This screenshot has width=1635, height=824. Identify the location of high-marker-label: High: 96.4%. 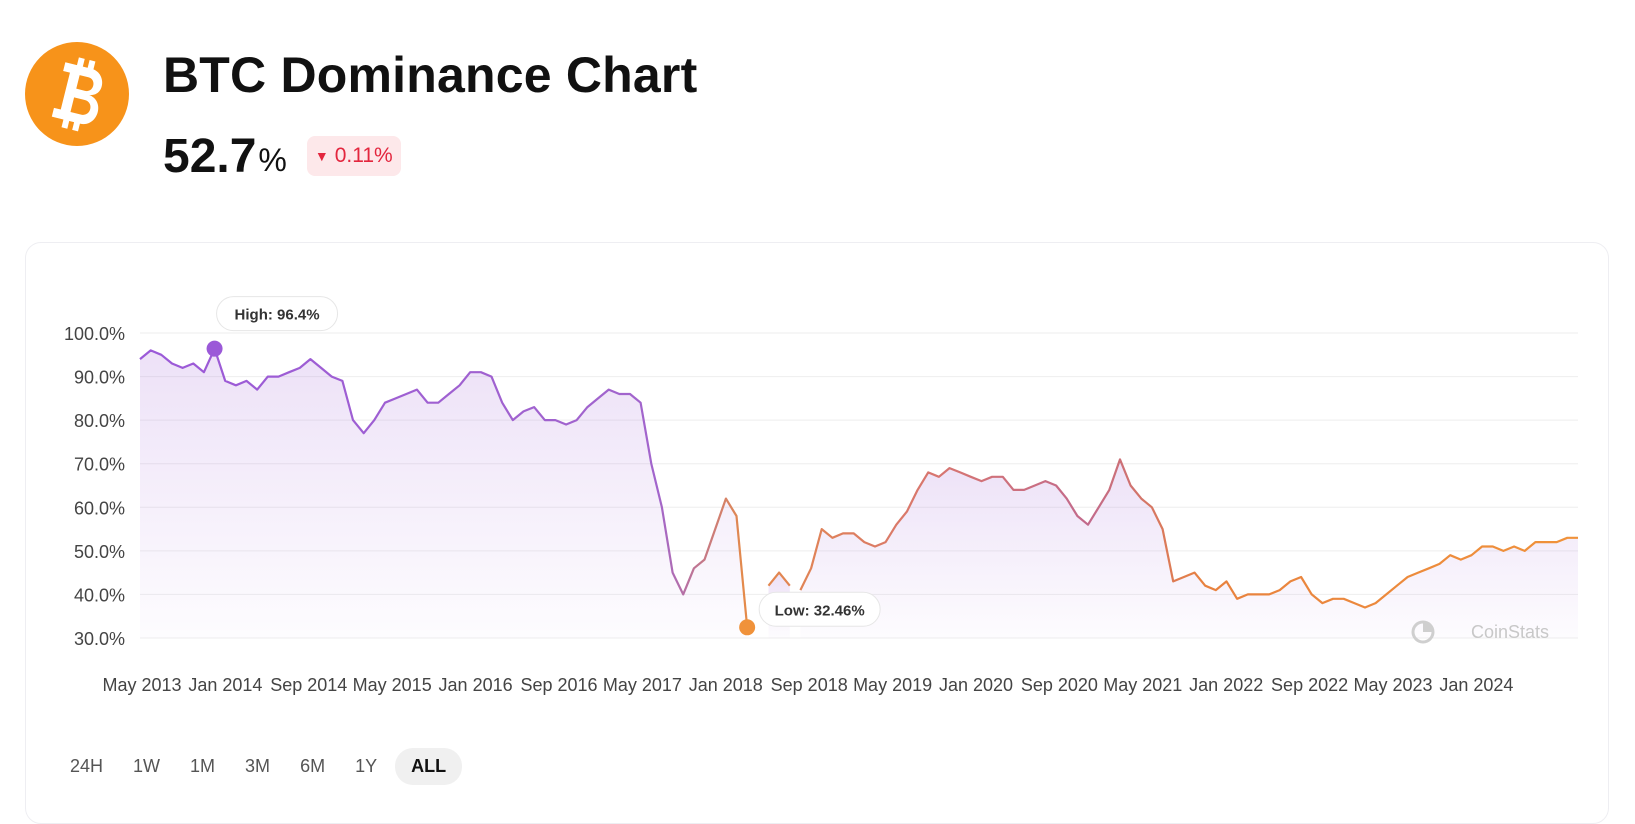
(277, 314).